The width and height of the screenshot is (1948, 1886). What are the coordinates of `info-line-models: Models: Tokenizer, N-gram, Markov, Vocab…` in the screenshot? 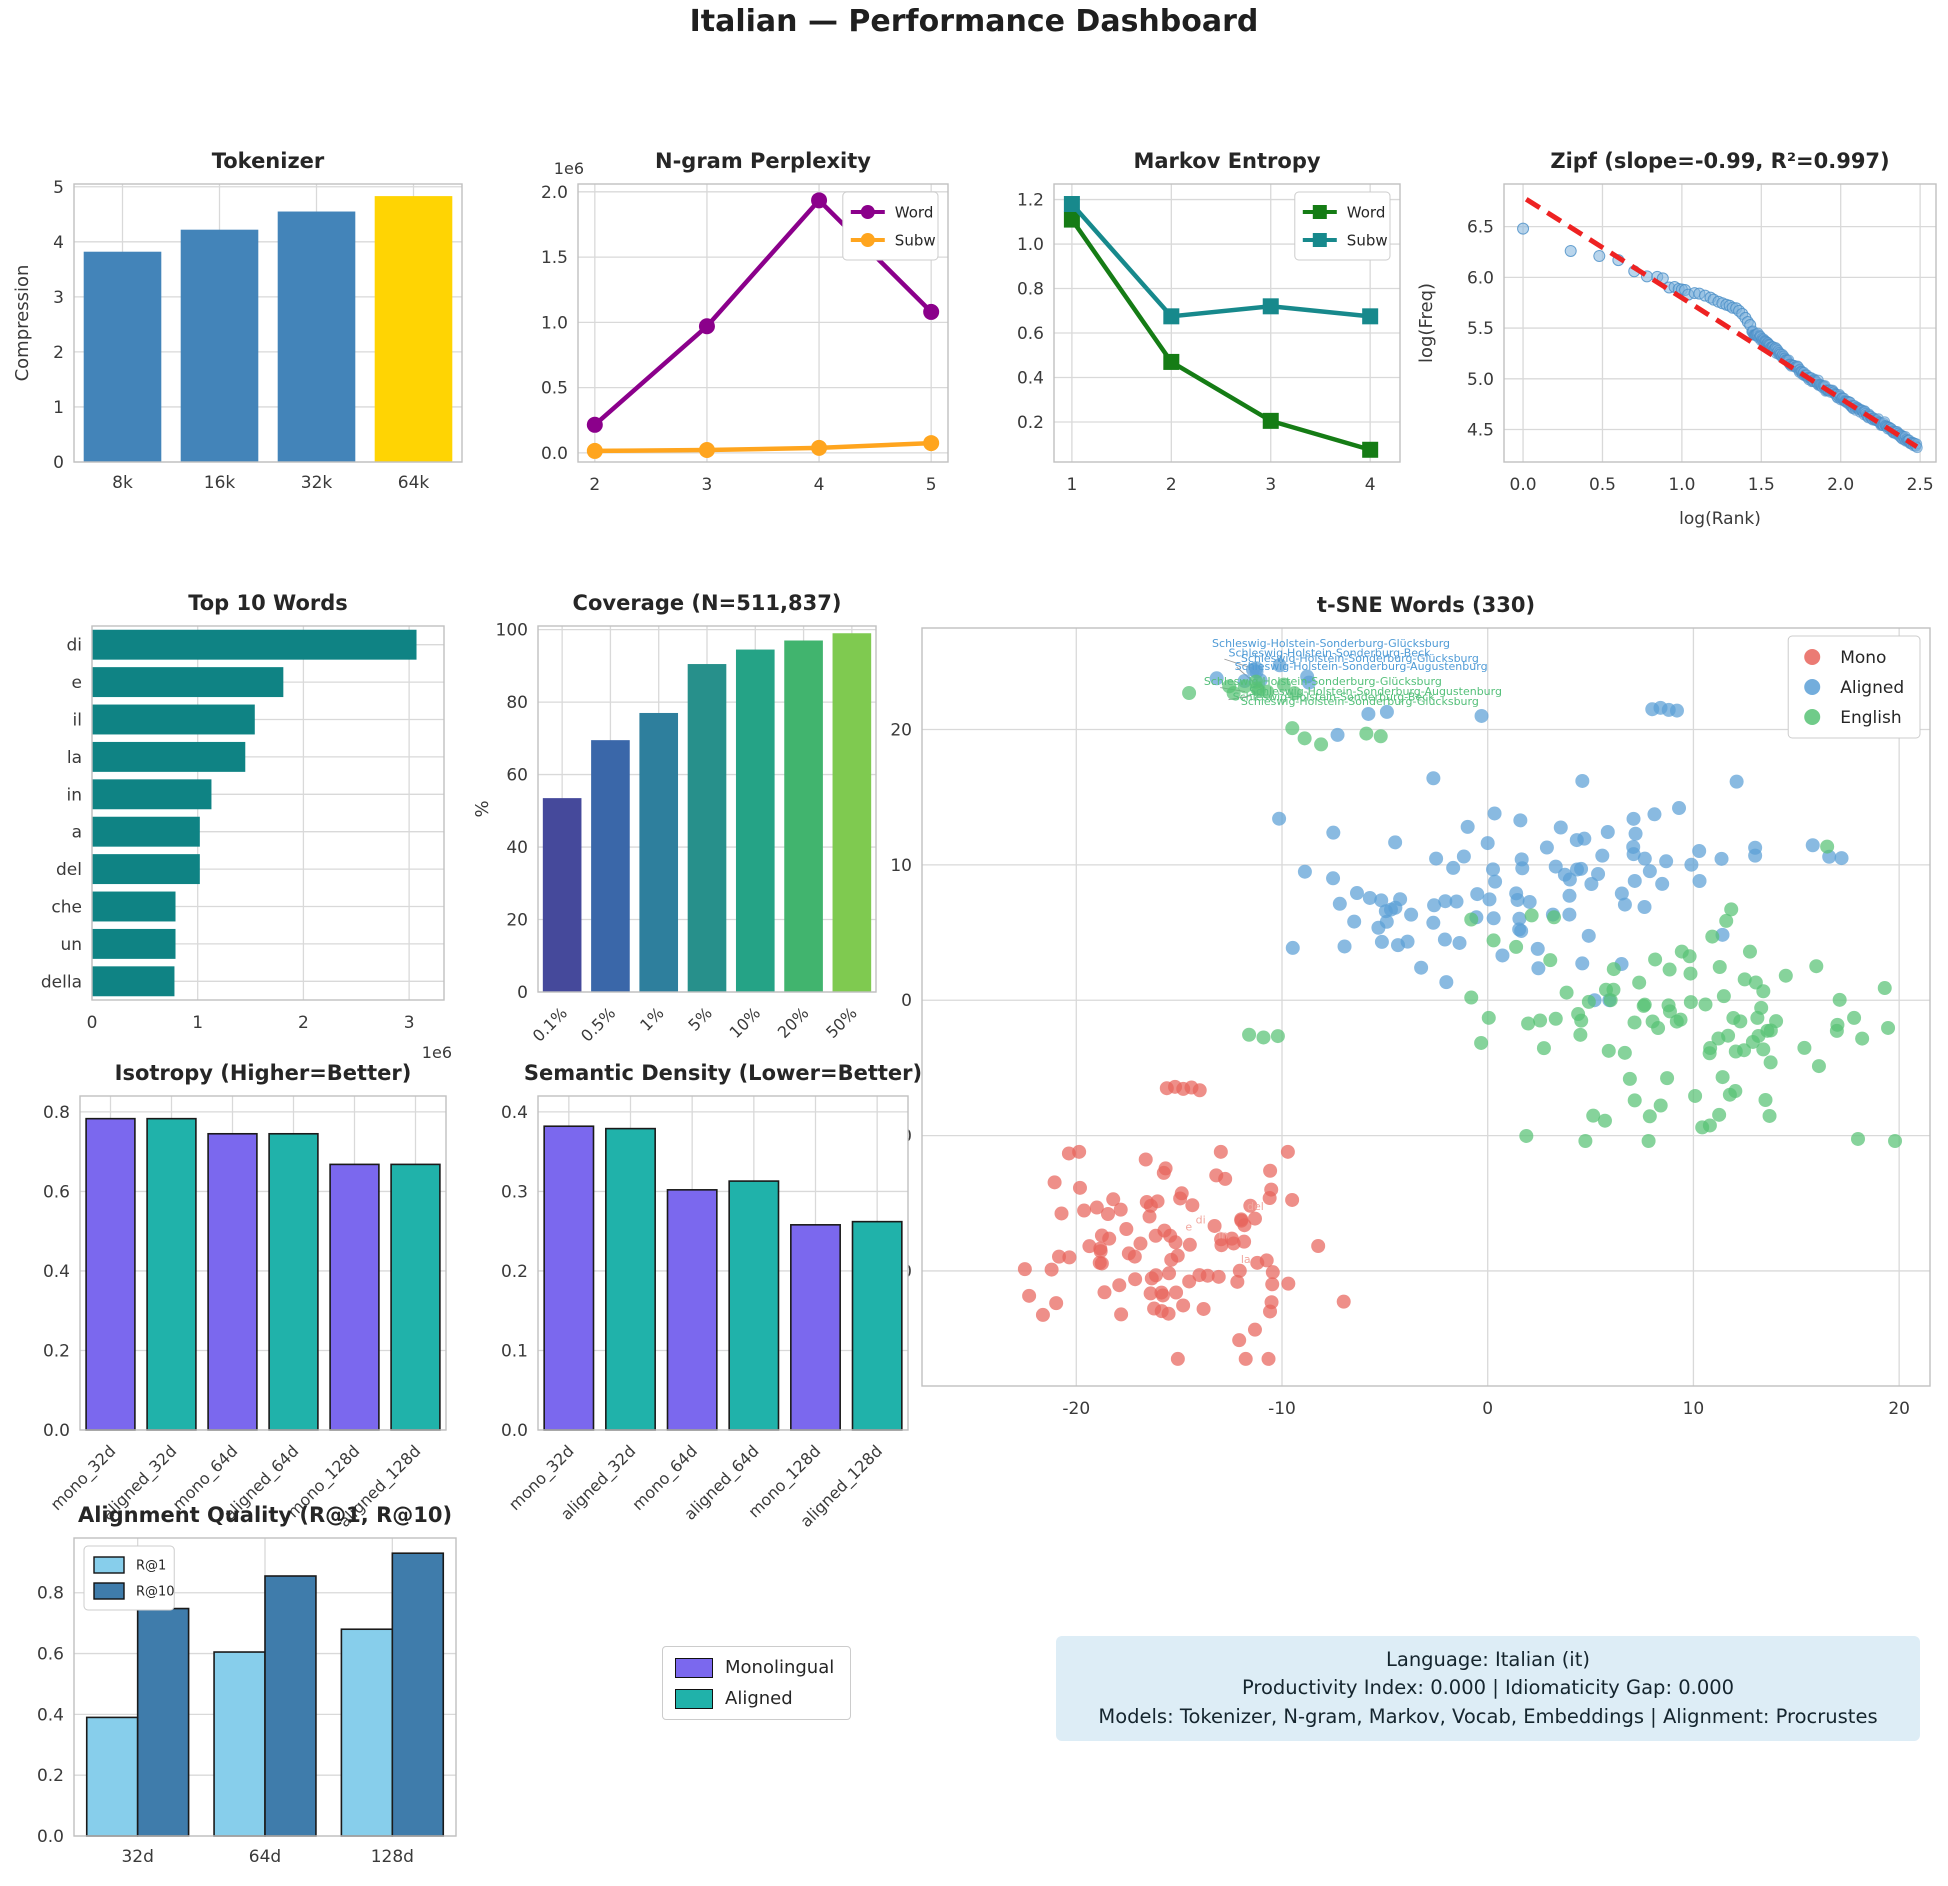 It's located at (1488, 1716).